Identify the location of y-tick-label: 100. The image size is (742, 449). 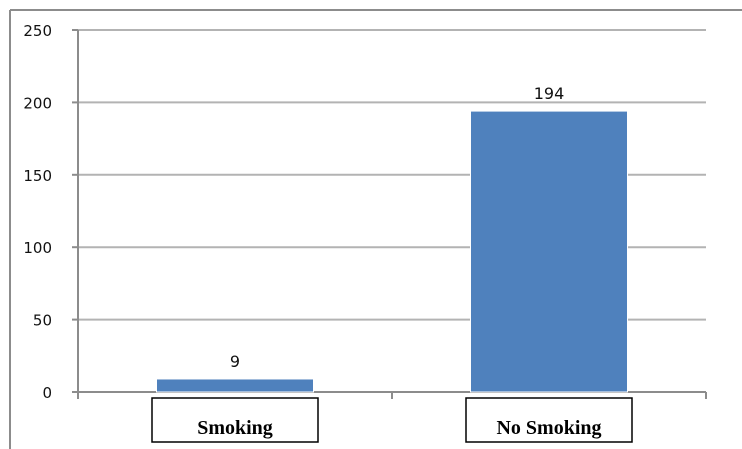
(37, 248).